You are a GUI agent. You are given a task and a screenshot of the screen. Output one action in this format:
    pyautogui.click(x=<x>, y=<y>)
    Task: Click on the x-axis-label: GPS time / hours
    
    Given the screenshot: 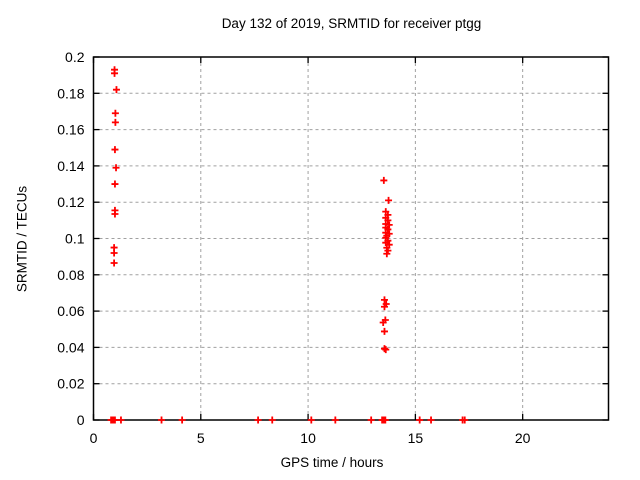 What is the action you would take?
    pyautogui.click(x=332, y=462)
    